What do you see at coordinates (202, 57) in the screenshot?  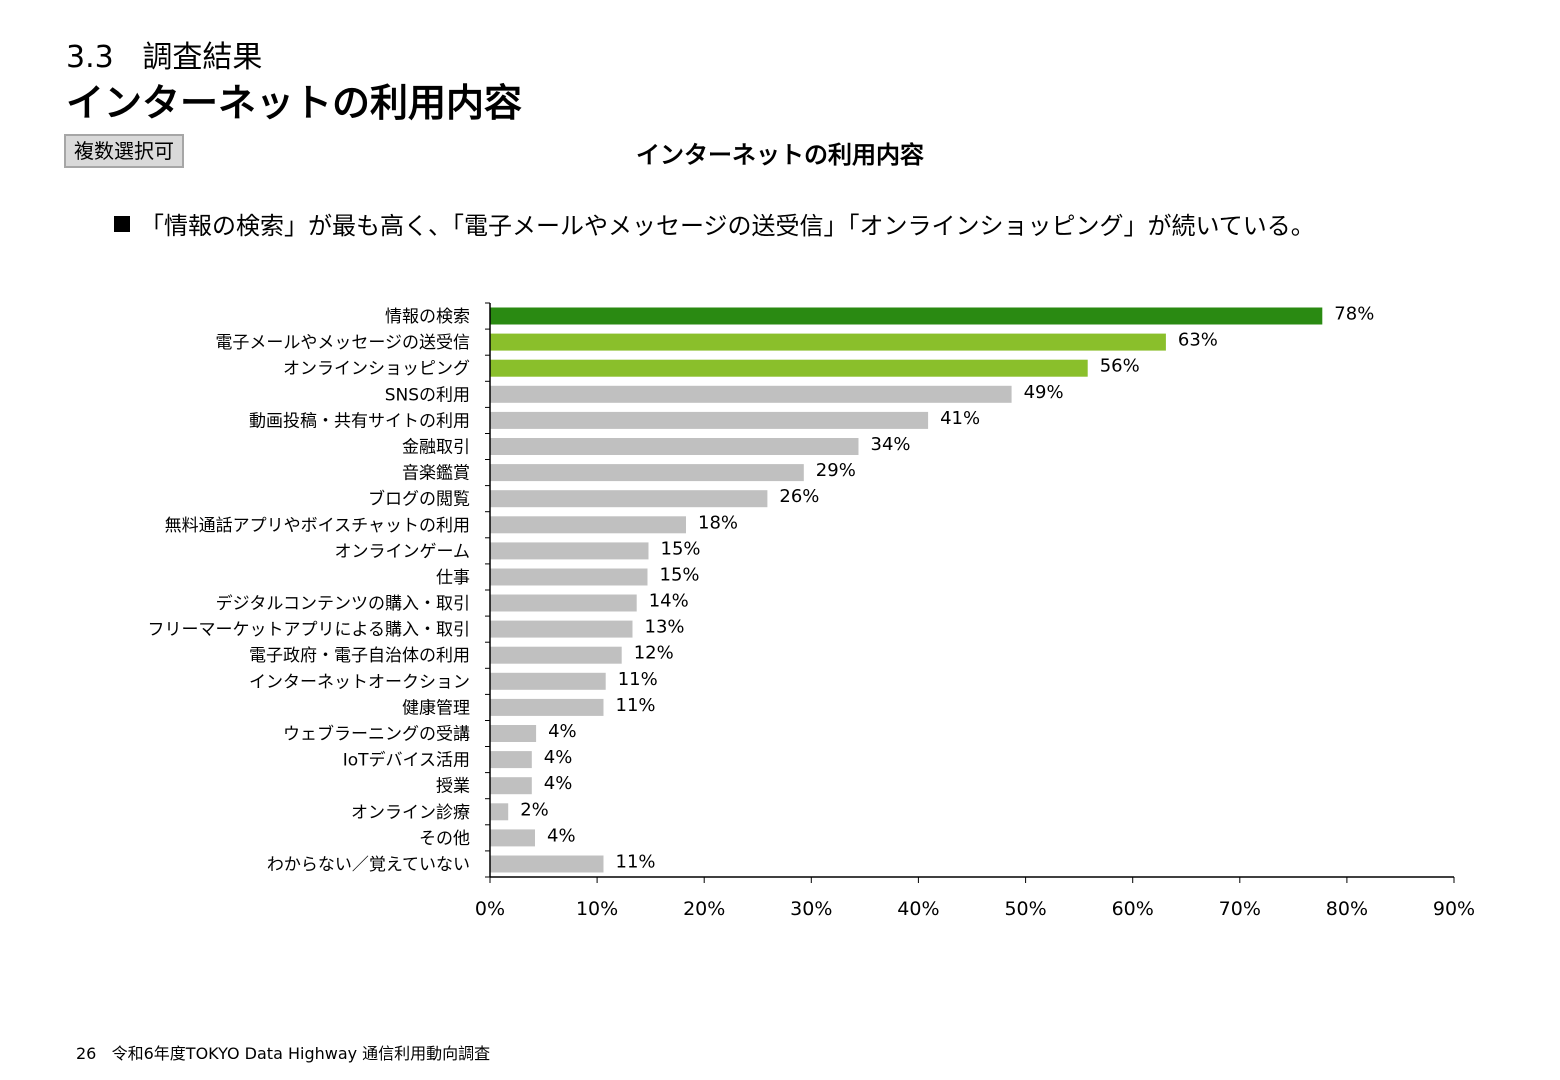 I see `section-title: 調査結果` at bounding box center [202, 57].